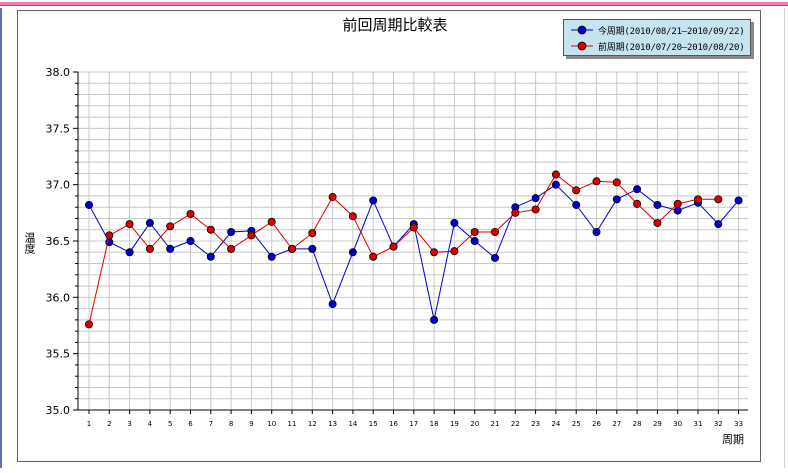 The image size is (788, 473). What do you see at coordinates (58, 354) in the screenshot?
I see `y-tick-label: 35.5` at bounding box center [58, 354].